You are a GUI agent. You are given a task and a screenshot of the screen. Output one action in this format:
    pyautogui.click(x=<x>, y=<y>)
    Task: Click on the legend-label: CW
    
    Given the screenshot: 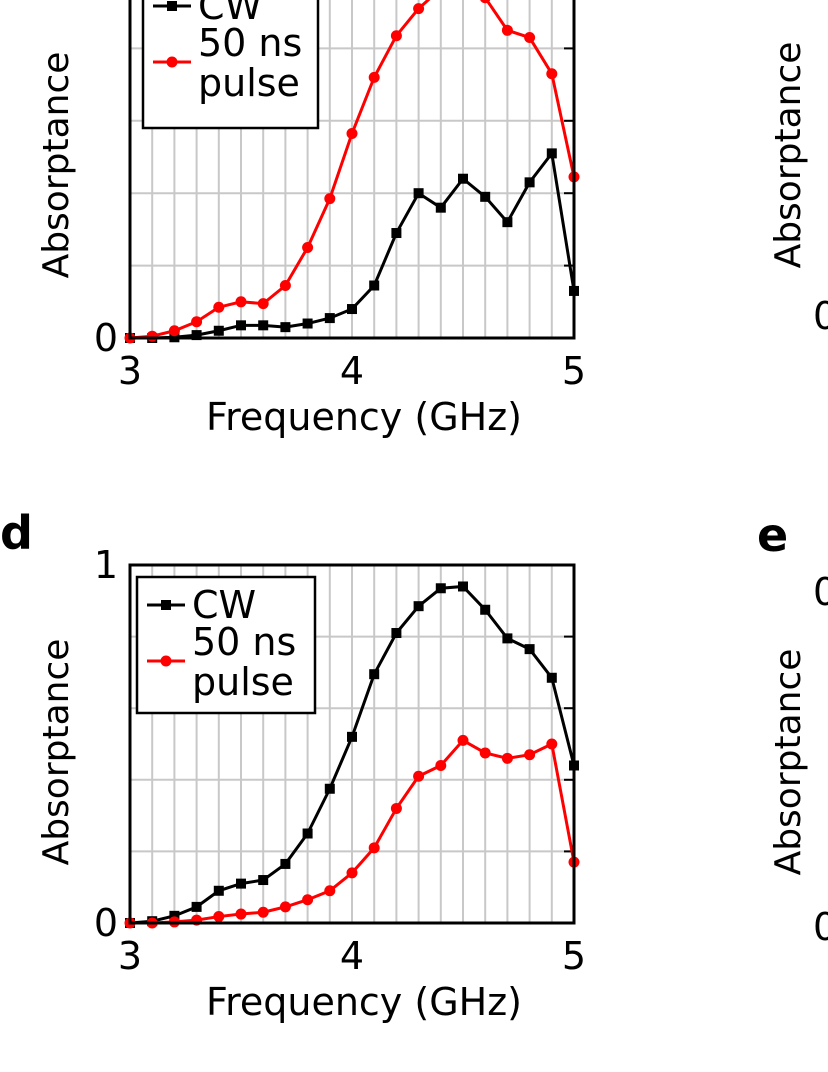 What is the action you would take?
    pyautogui.click(x=230, y=14)
    